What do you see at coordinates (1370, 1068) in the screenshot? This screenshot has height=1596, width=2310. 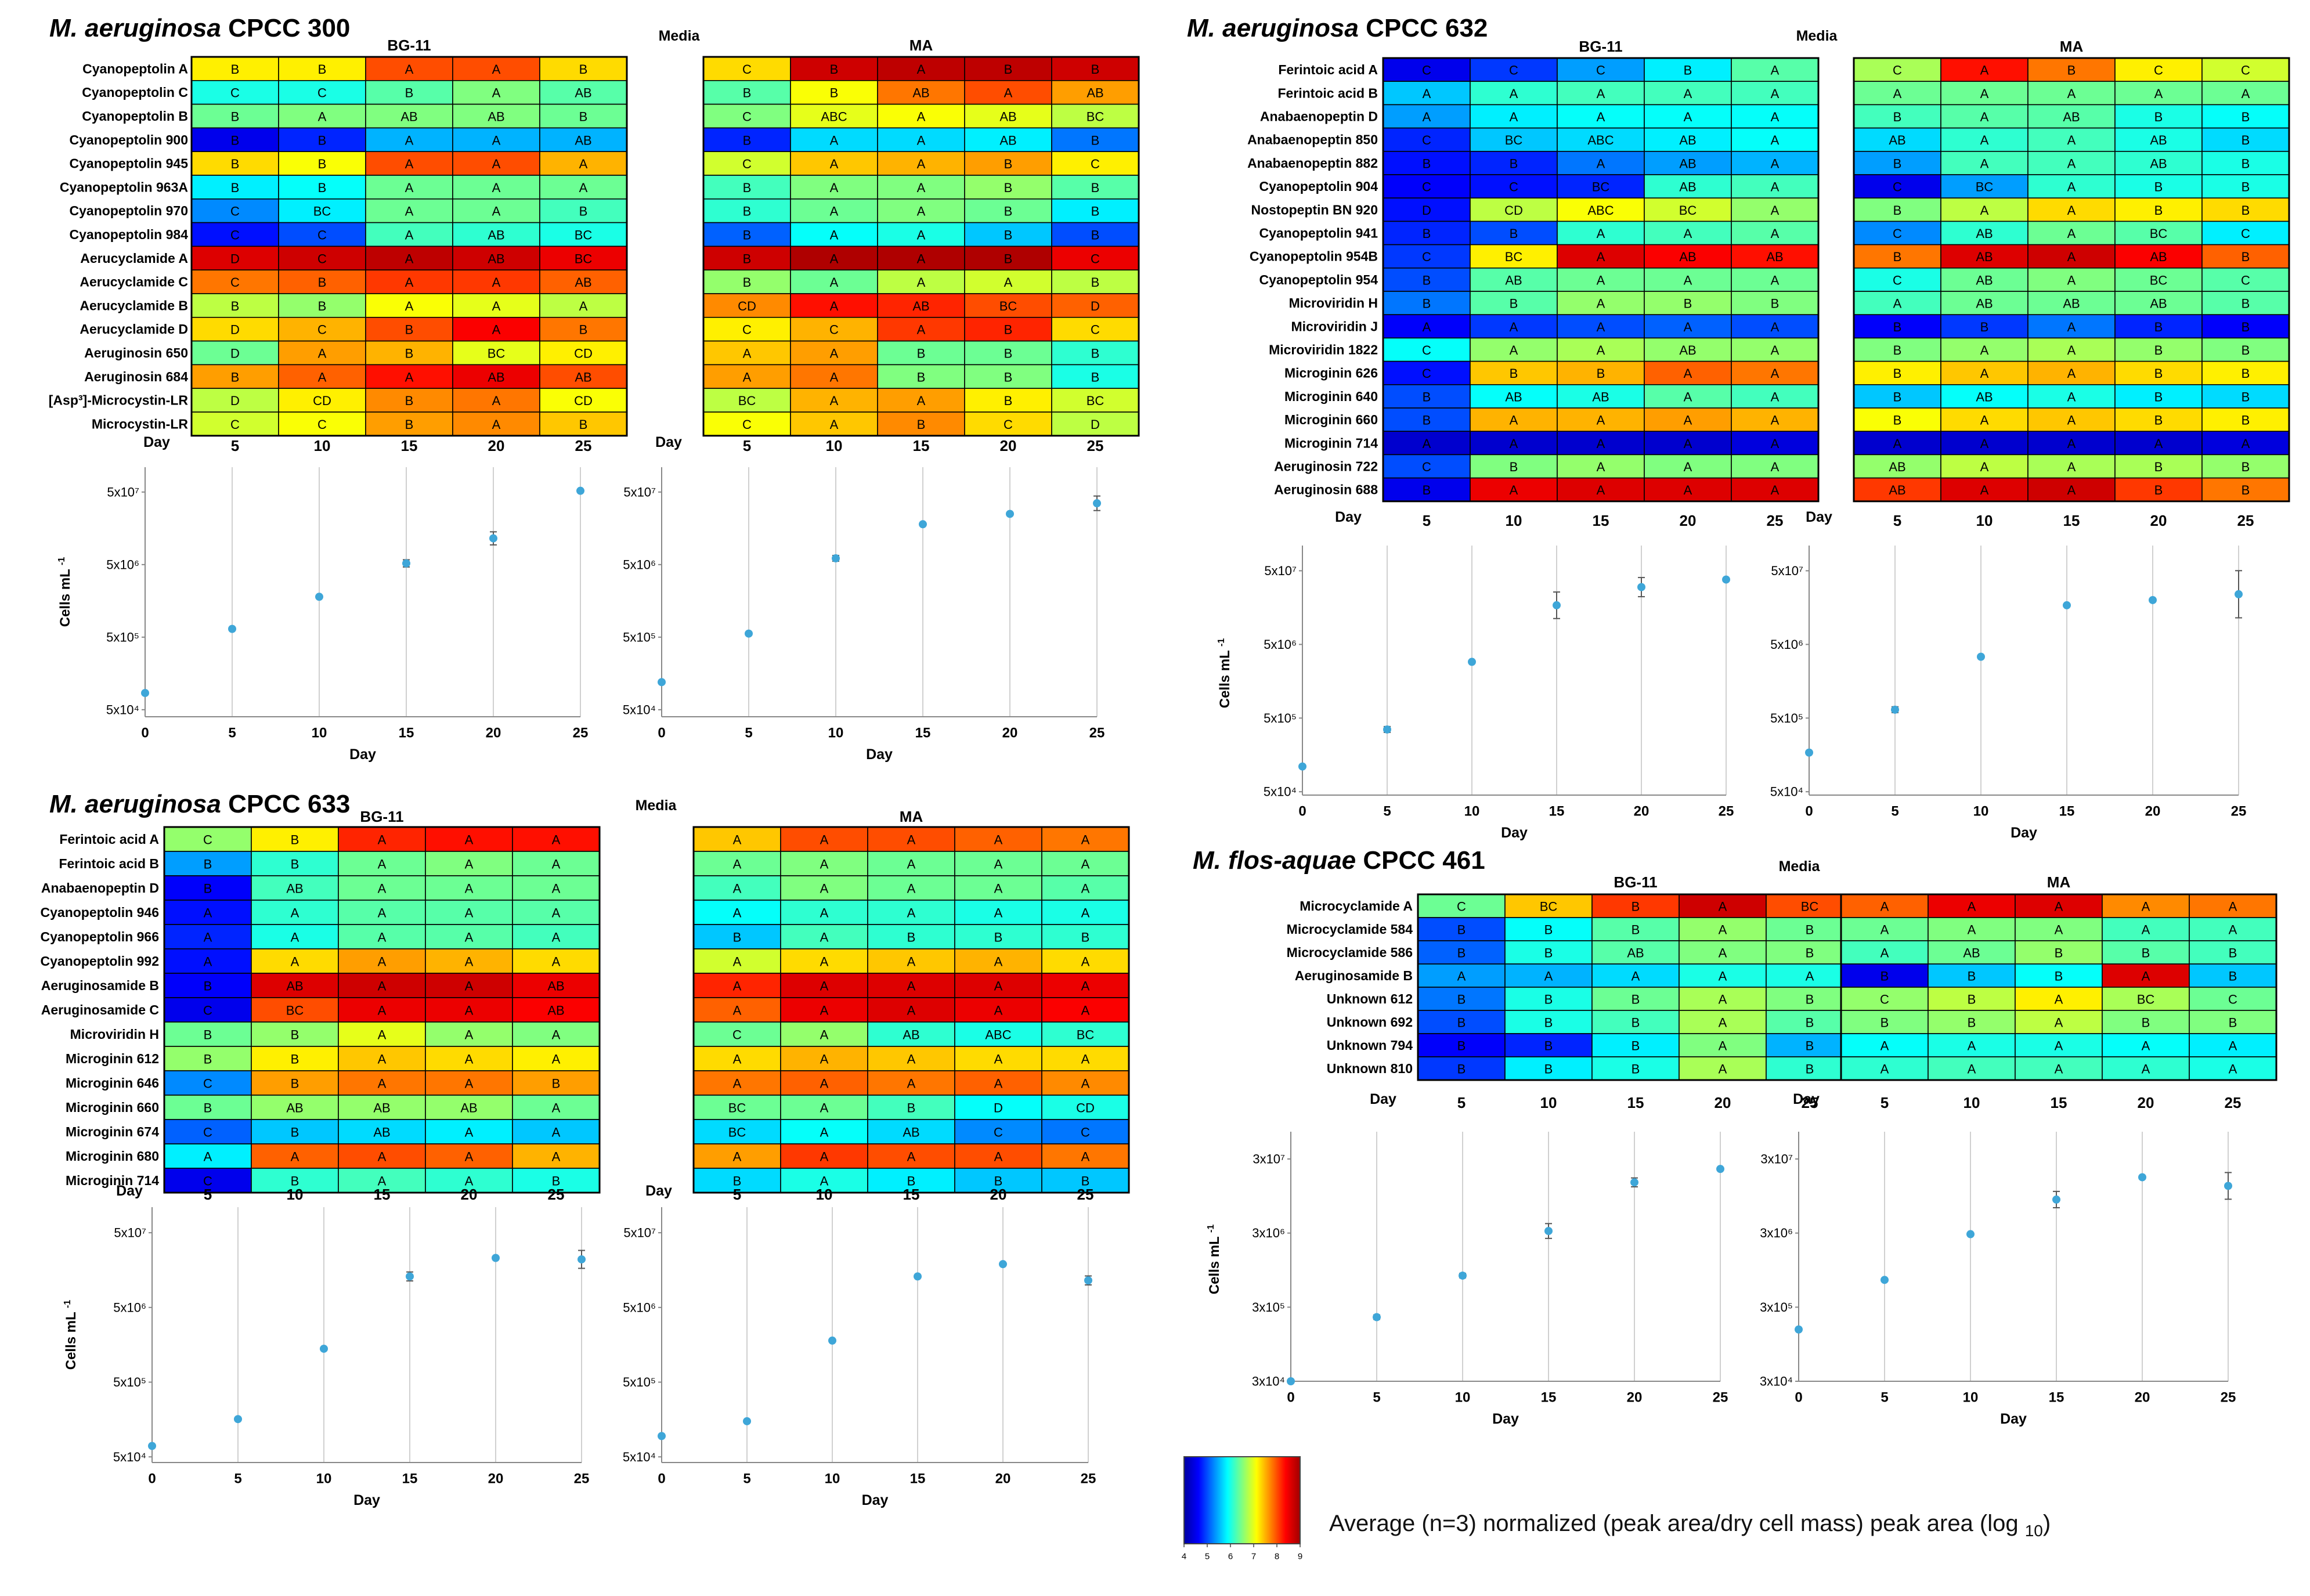 I see `row-label: Unknown 810` at bounding box center [1370, 1068].